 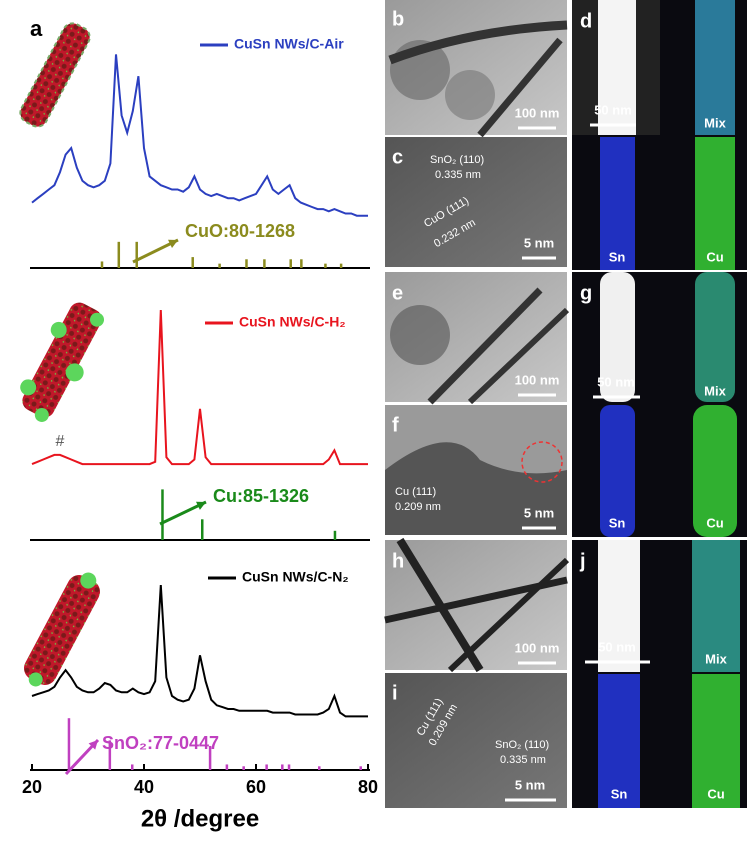 I want to click on x-tick-label: 60, so click(x=256, y=787).